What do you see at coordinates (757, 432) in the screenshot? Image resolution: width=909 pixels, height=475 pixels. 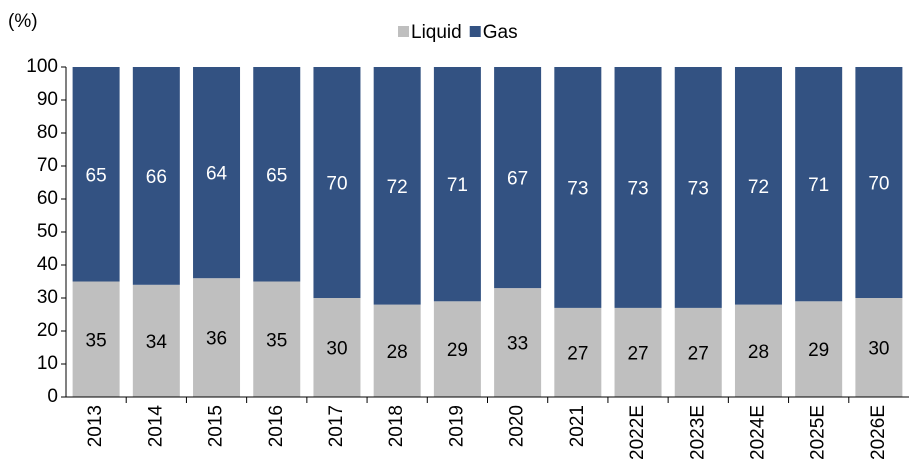 I see `x-tick-label: 2024E` at bounding box center [757, 432].